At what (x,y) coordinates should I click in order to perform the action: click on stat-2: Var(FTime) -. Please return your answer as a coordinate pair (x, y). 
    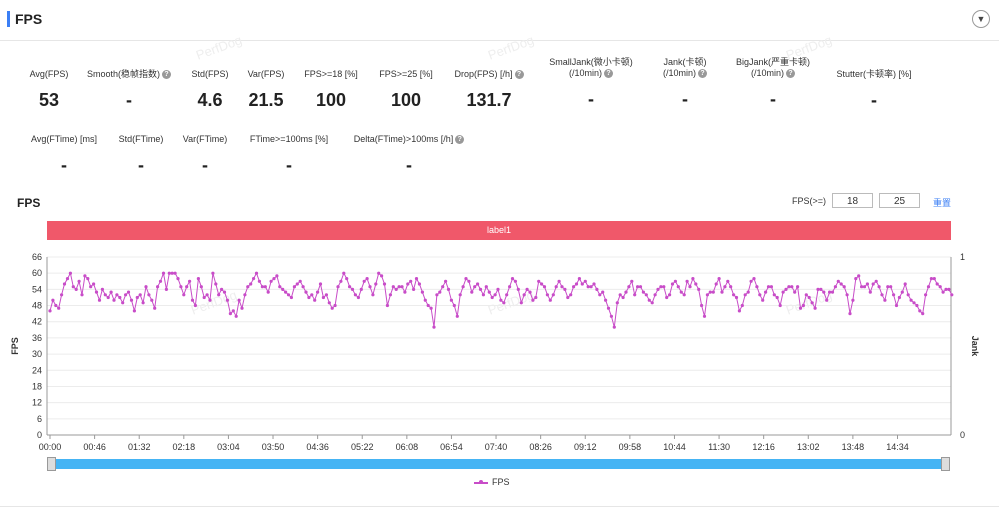
    Looking at the image, I should click on (205, 155).